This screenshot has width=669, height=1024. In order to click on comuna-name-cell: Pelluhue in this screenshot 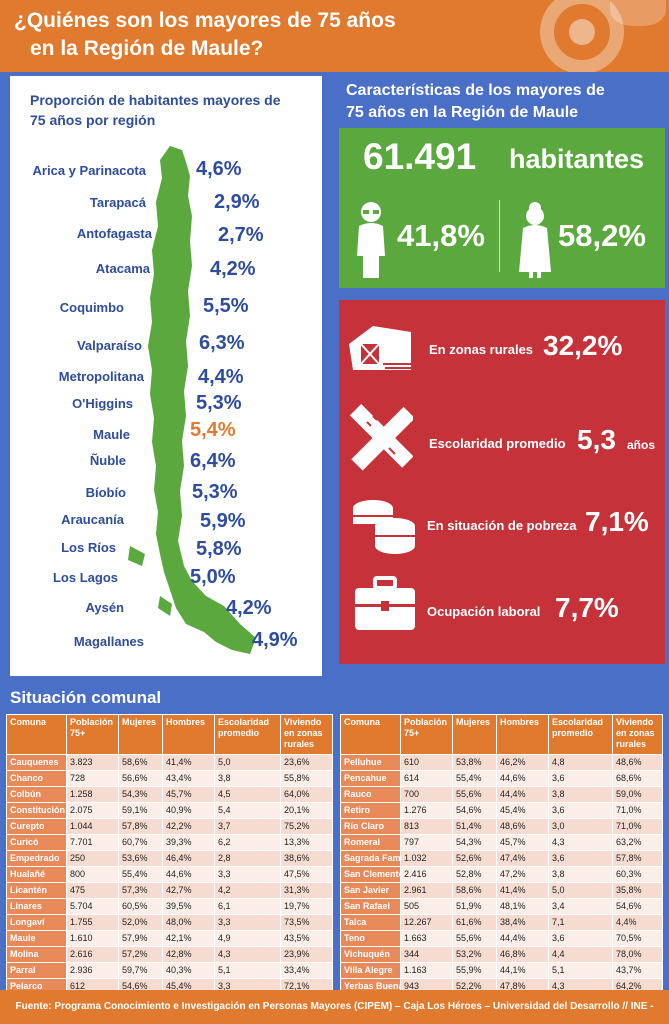, I will do `click(370, 762)`.